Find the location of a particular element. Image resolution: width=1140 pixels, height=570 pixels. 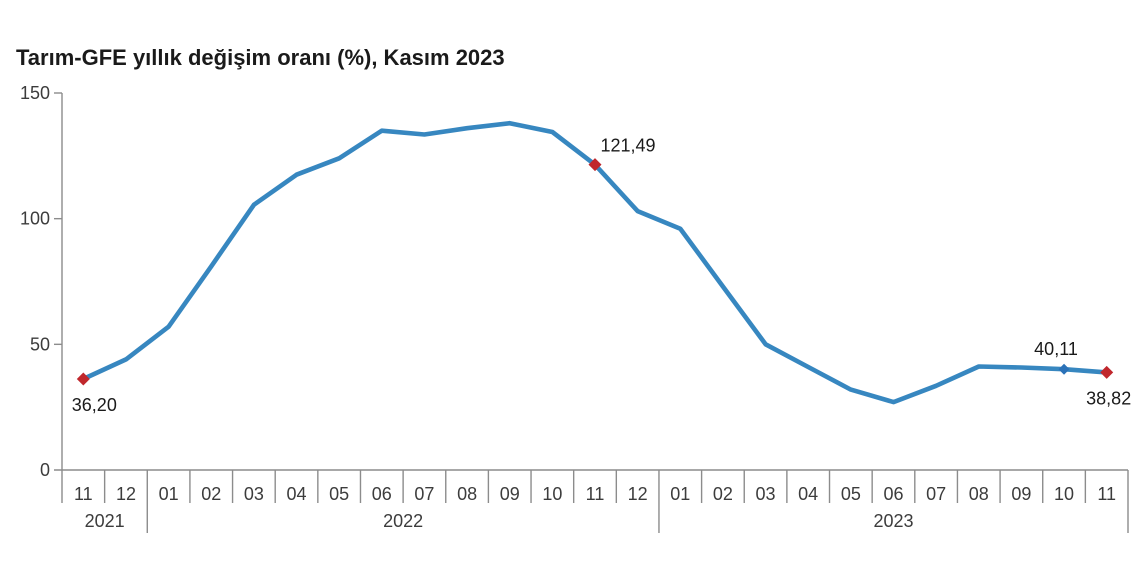

y-axis-tick-label: 150 is located at coordinates (35, 93).